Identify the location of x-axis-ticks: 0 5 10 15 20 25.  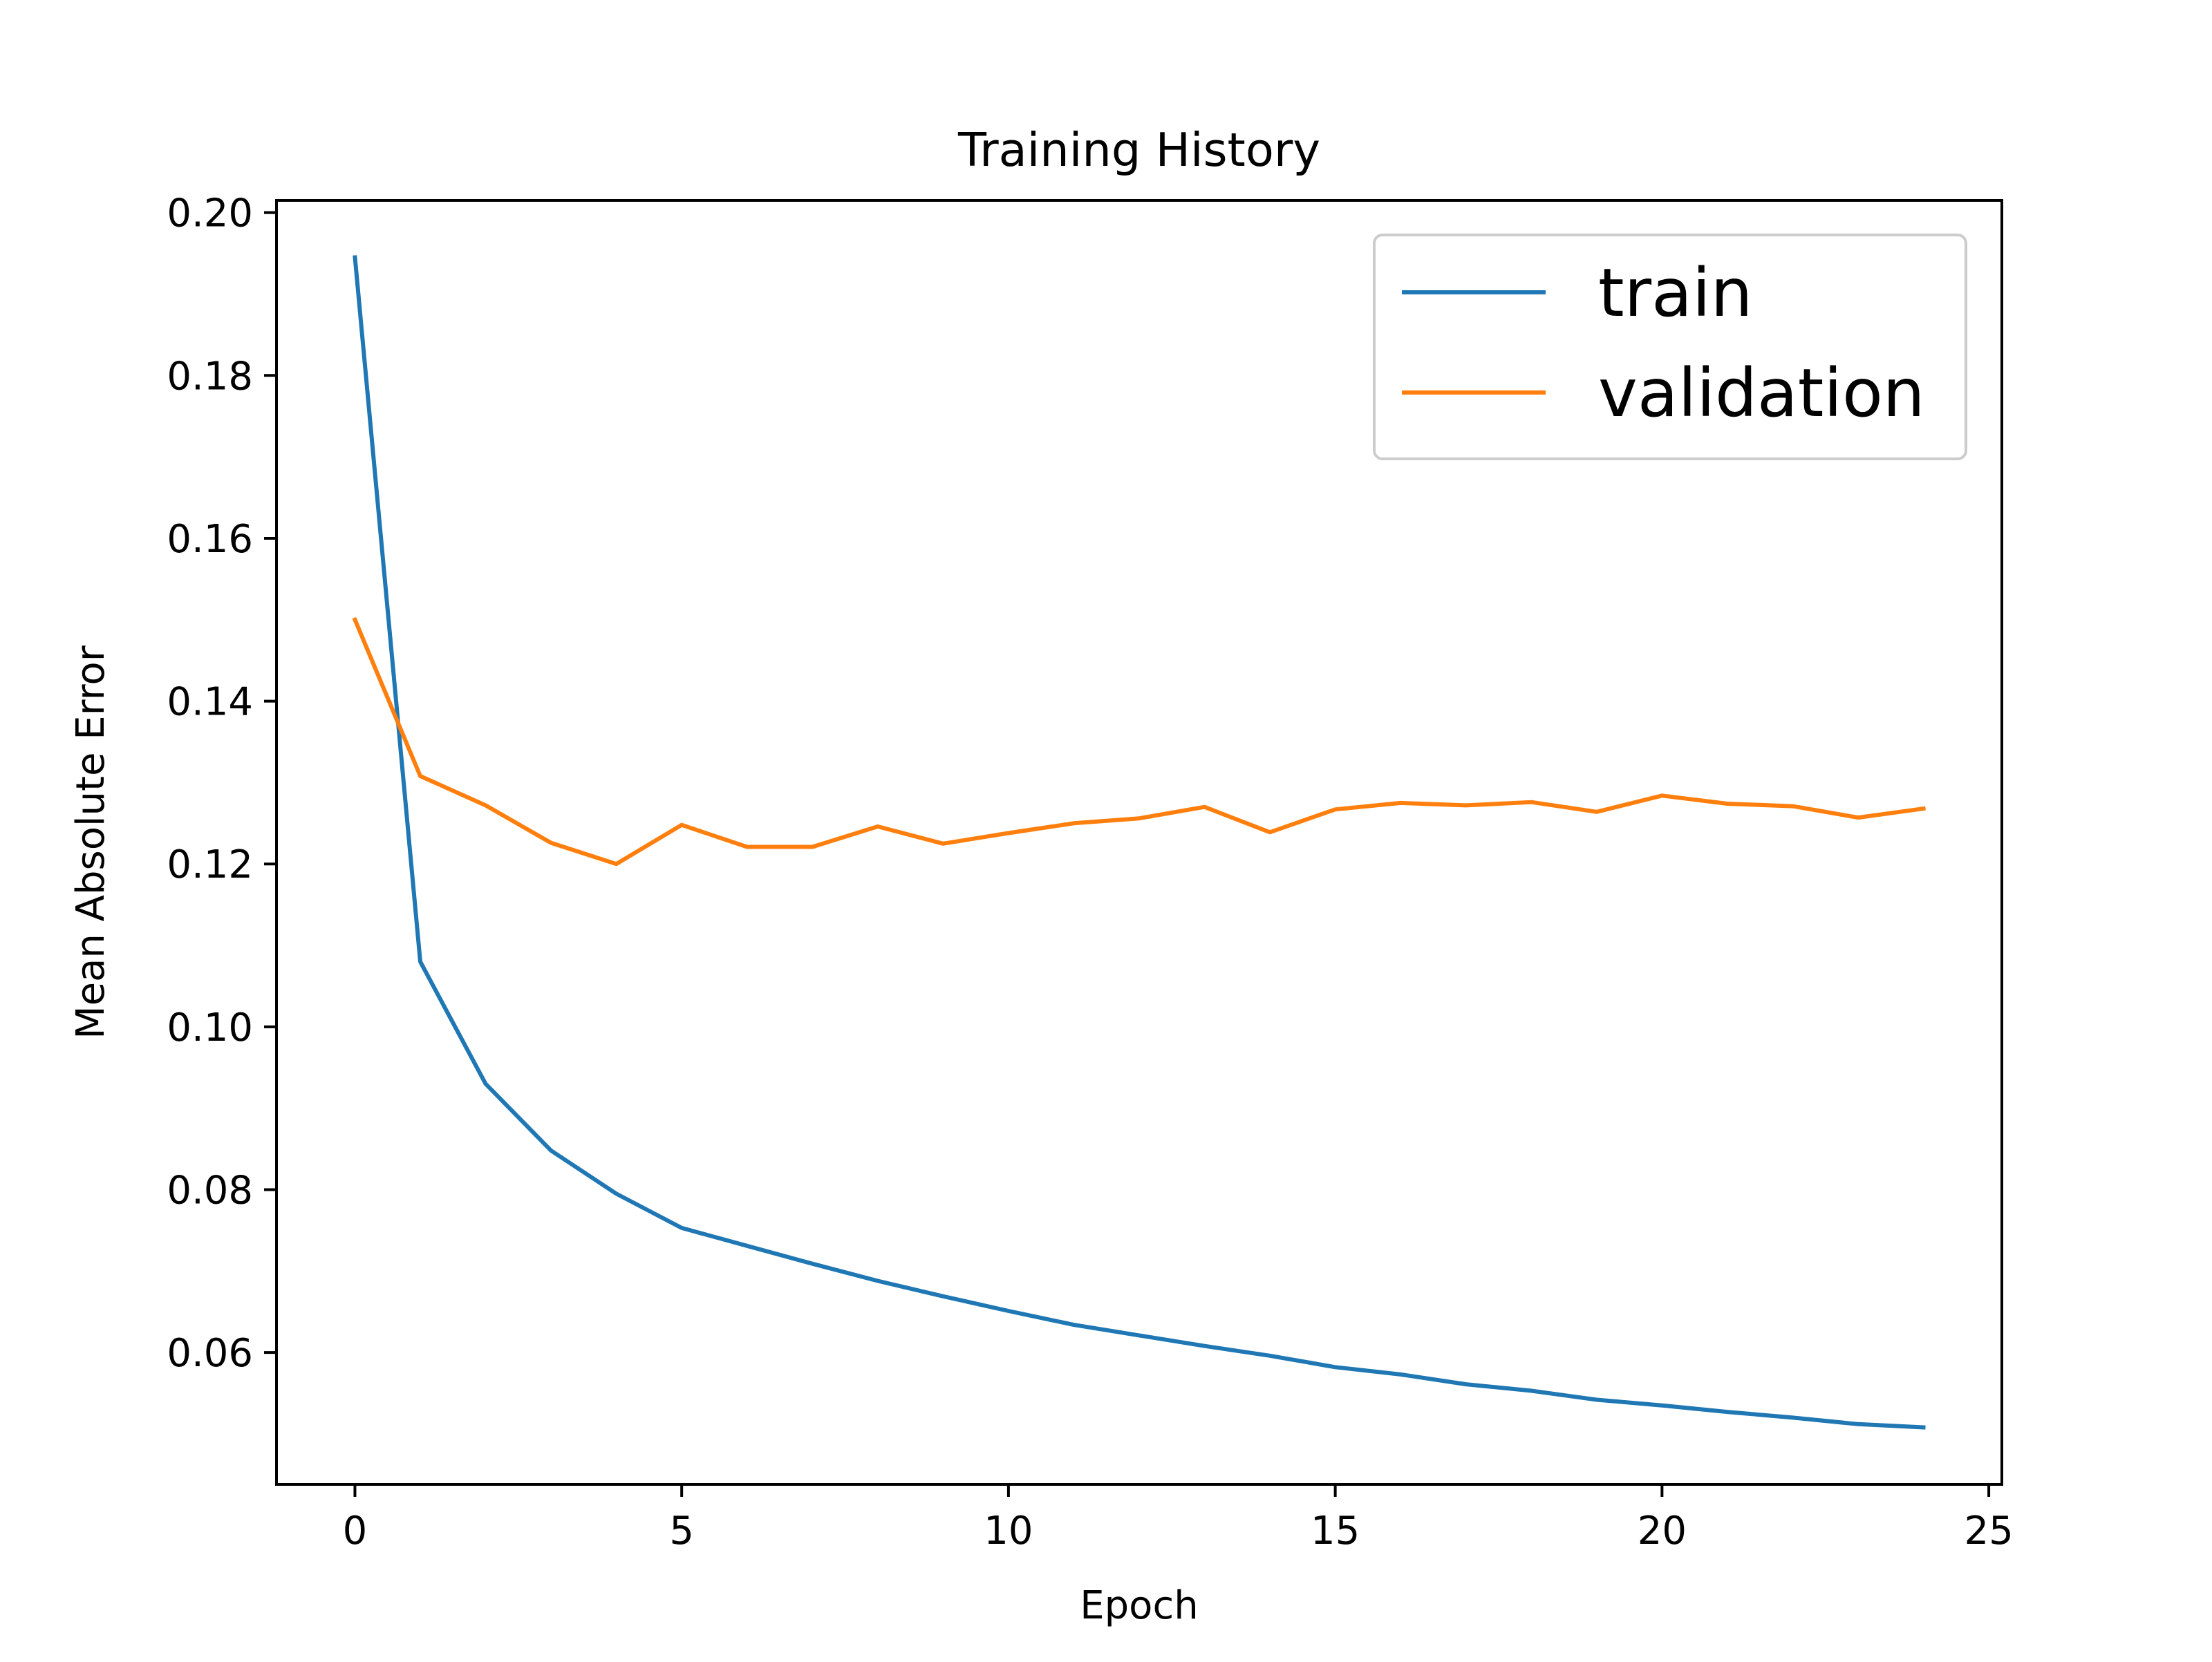
(1178, 1519).